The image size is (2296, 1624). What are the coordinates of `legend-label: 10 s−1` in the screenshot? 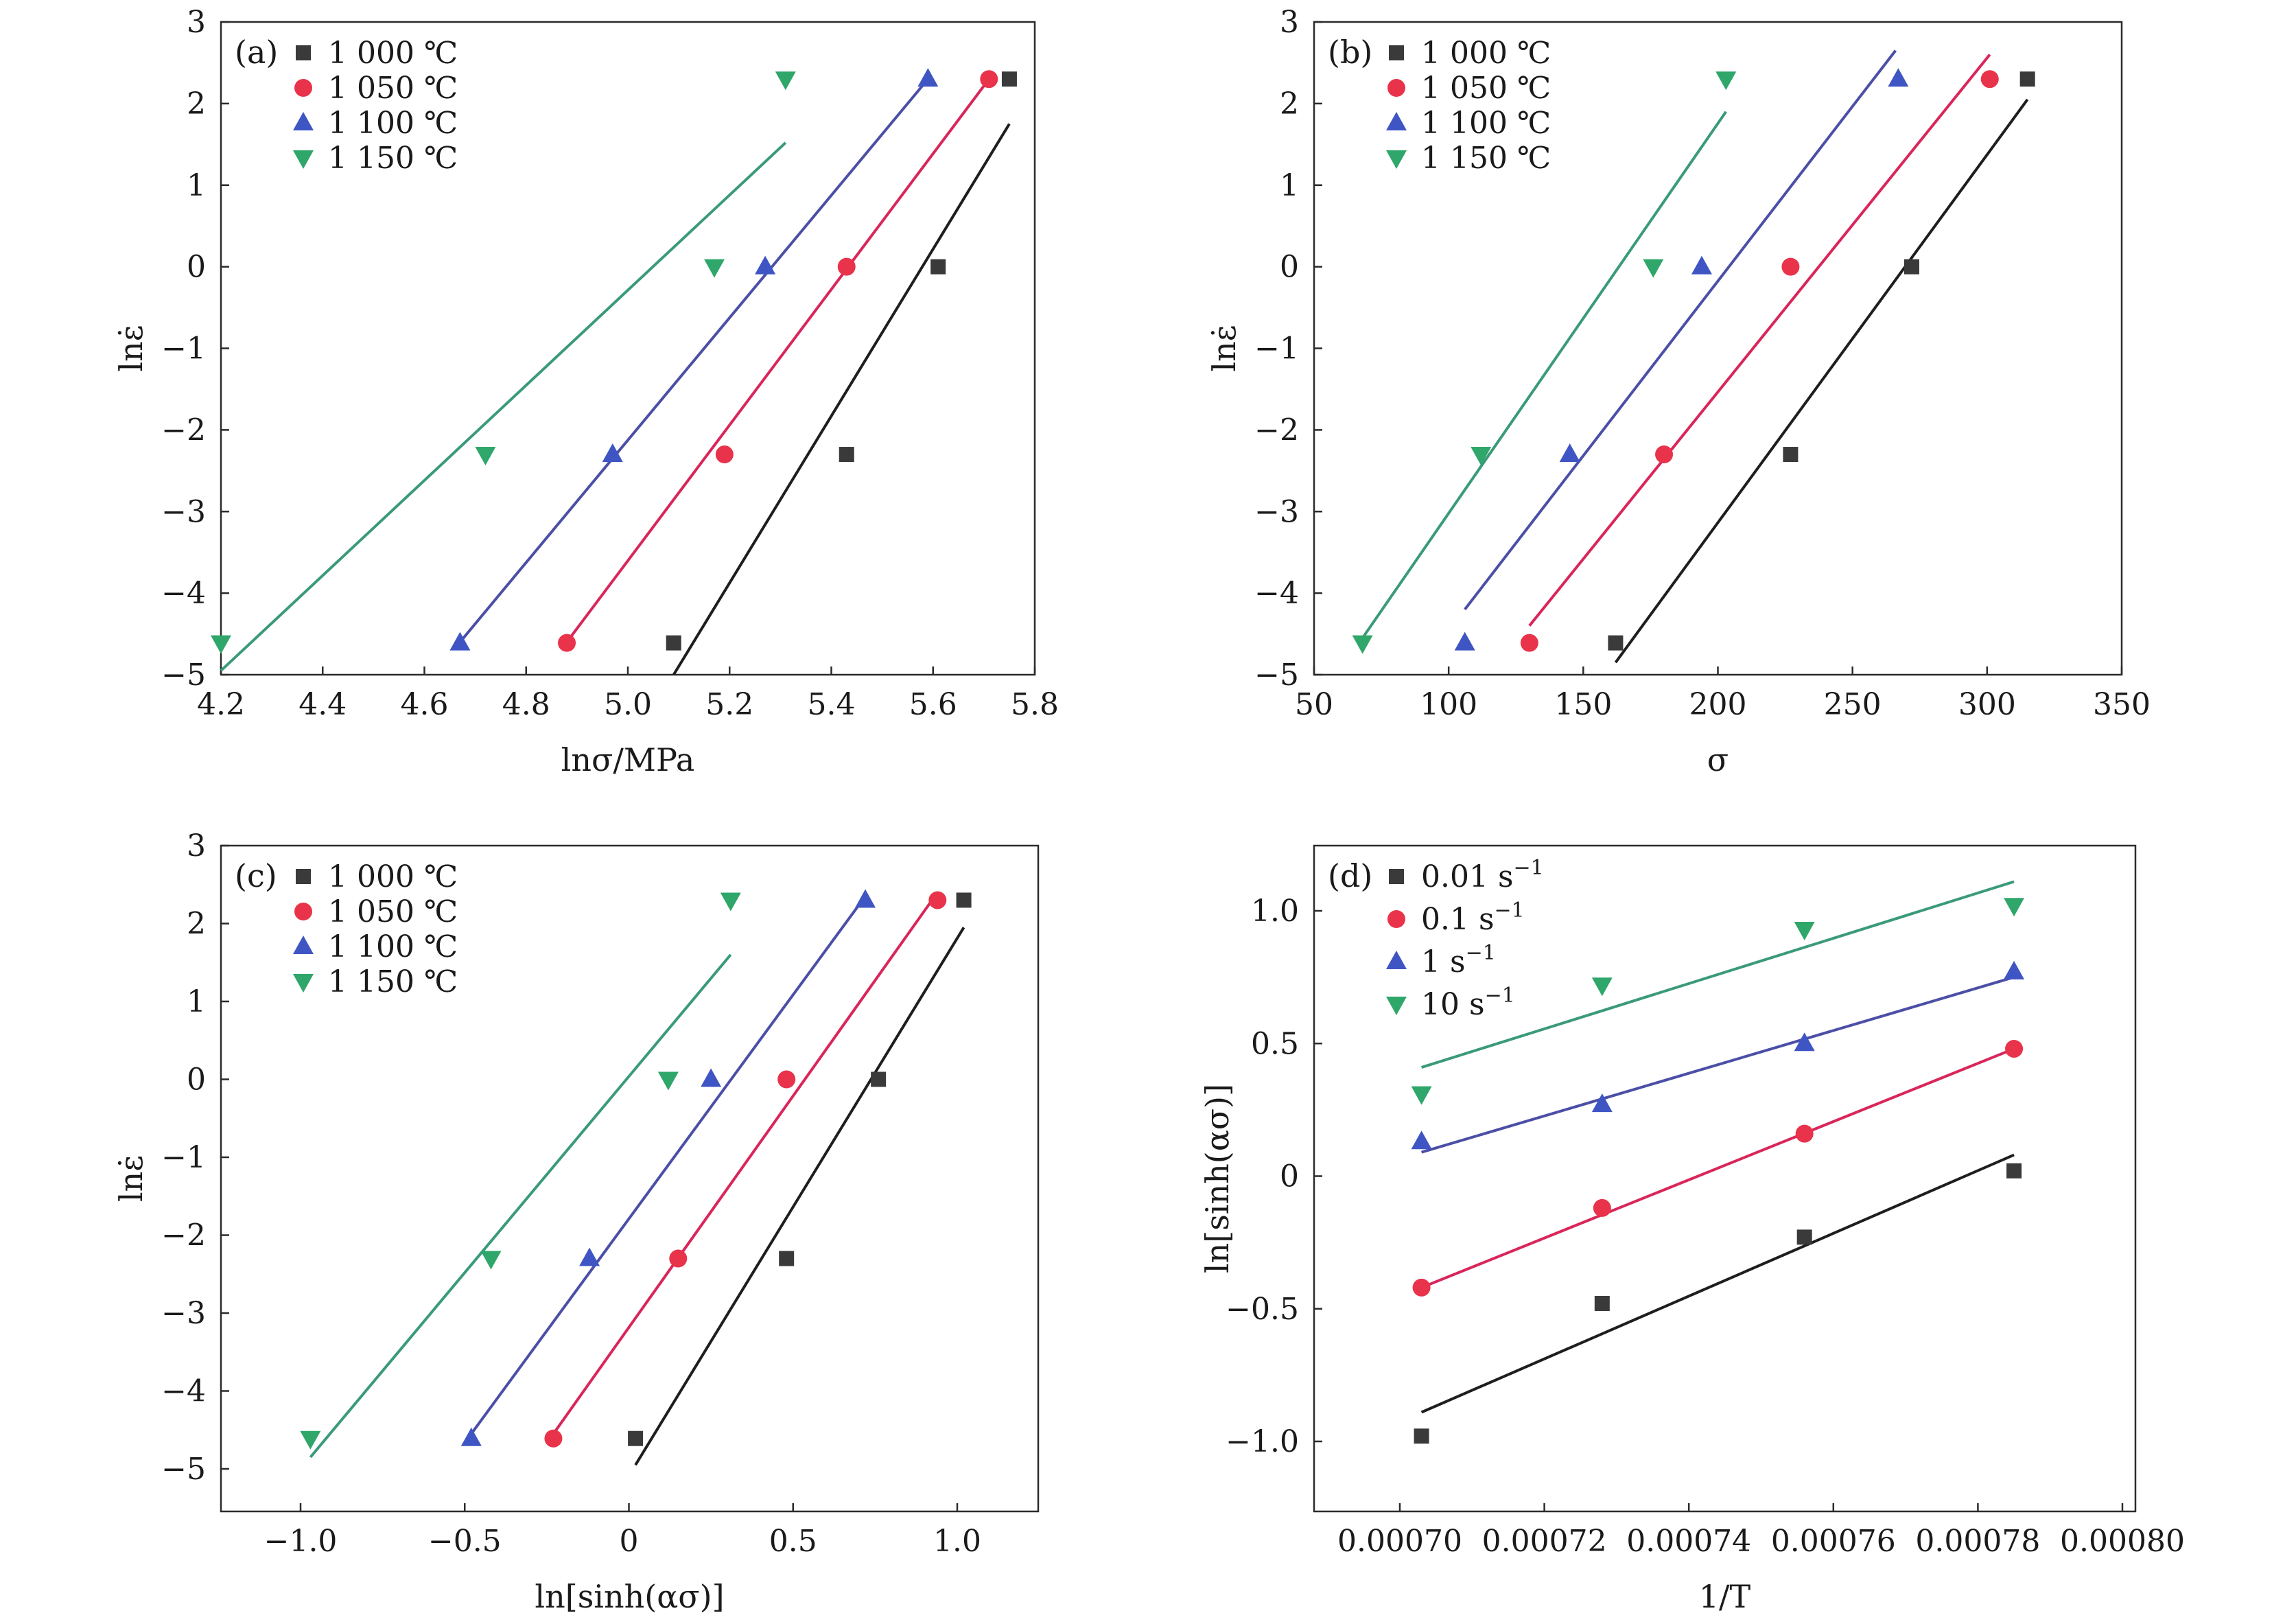 It's located at (1468, 1003).